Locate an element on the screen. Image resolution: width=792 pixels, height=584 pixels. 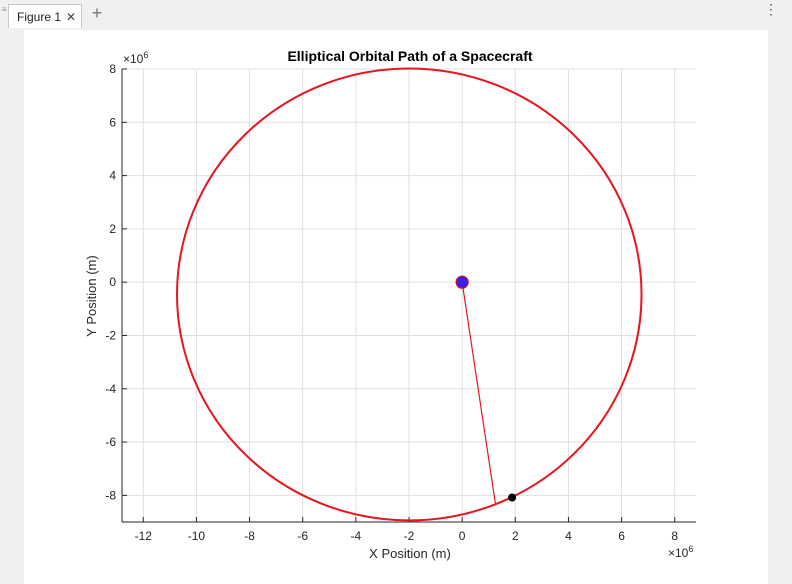
y-tick-label: 6 is located at coordinates (112, 122).